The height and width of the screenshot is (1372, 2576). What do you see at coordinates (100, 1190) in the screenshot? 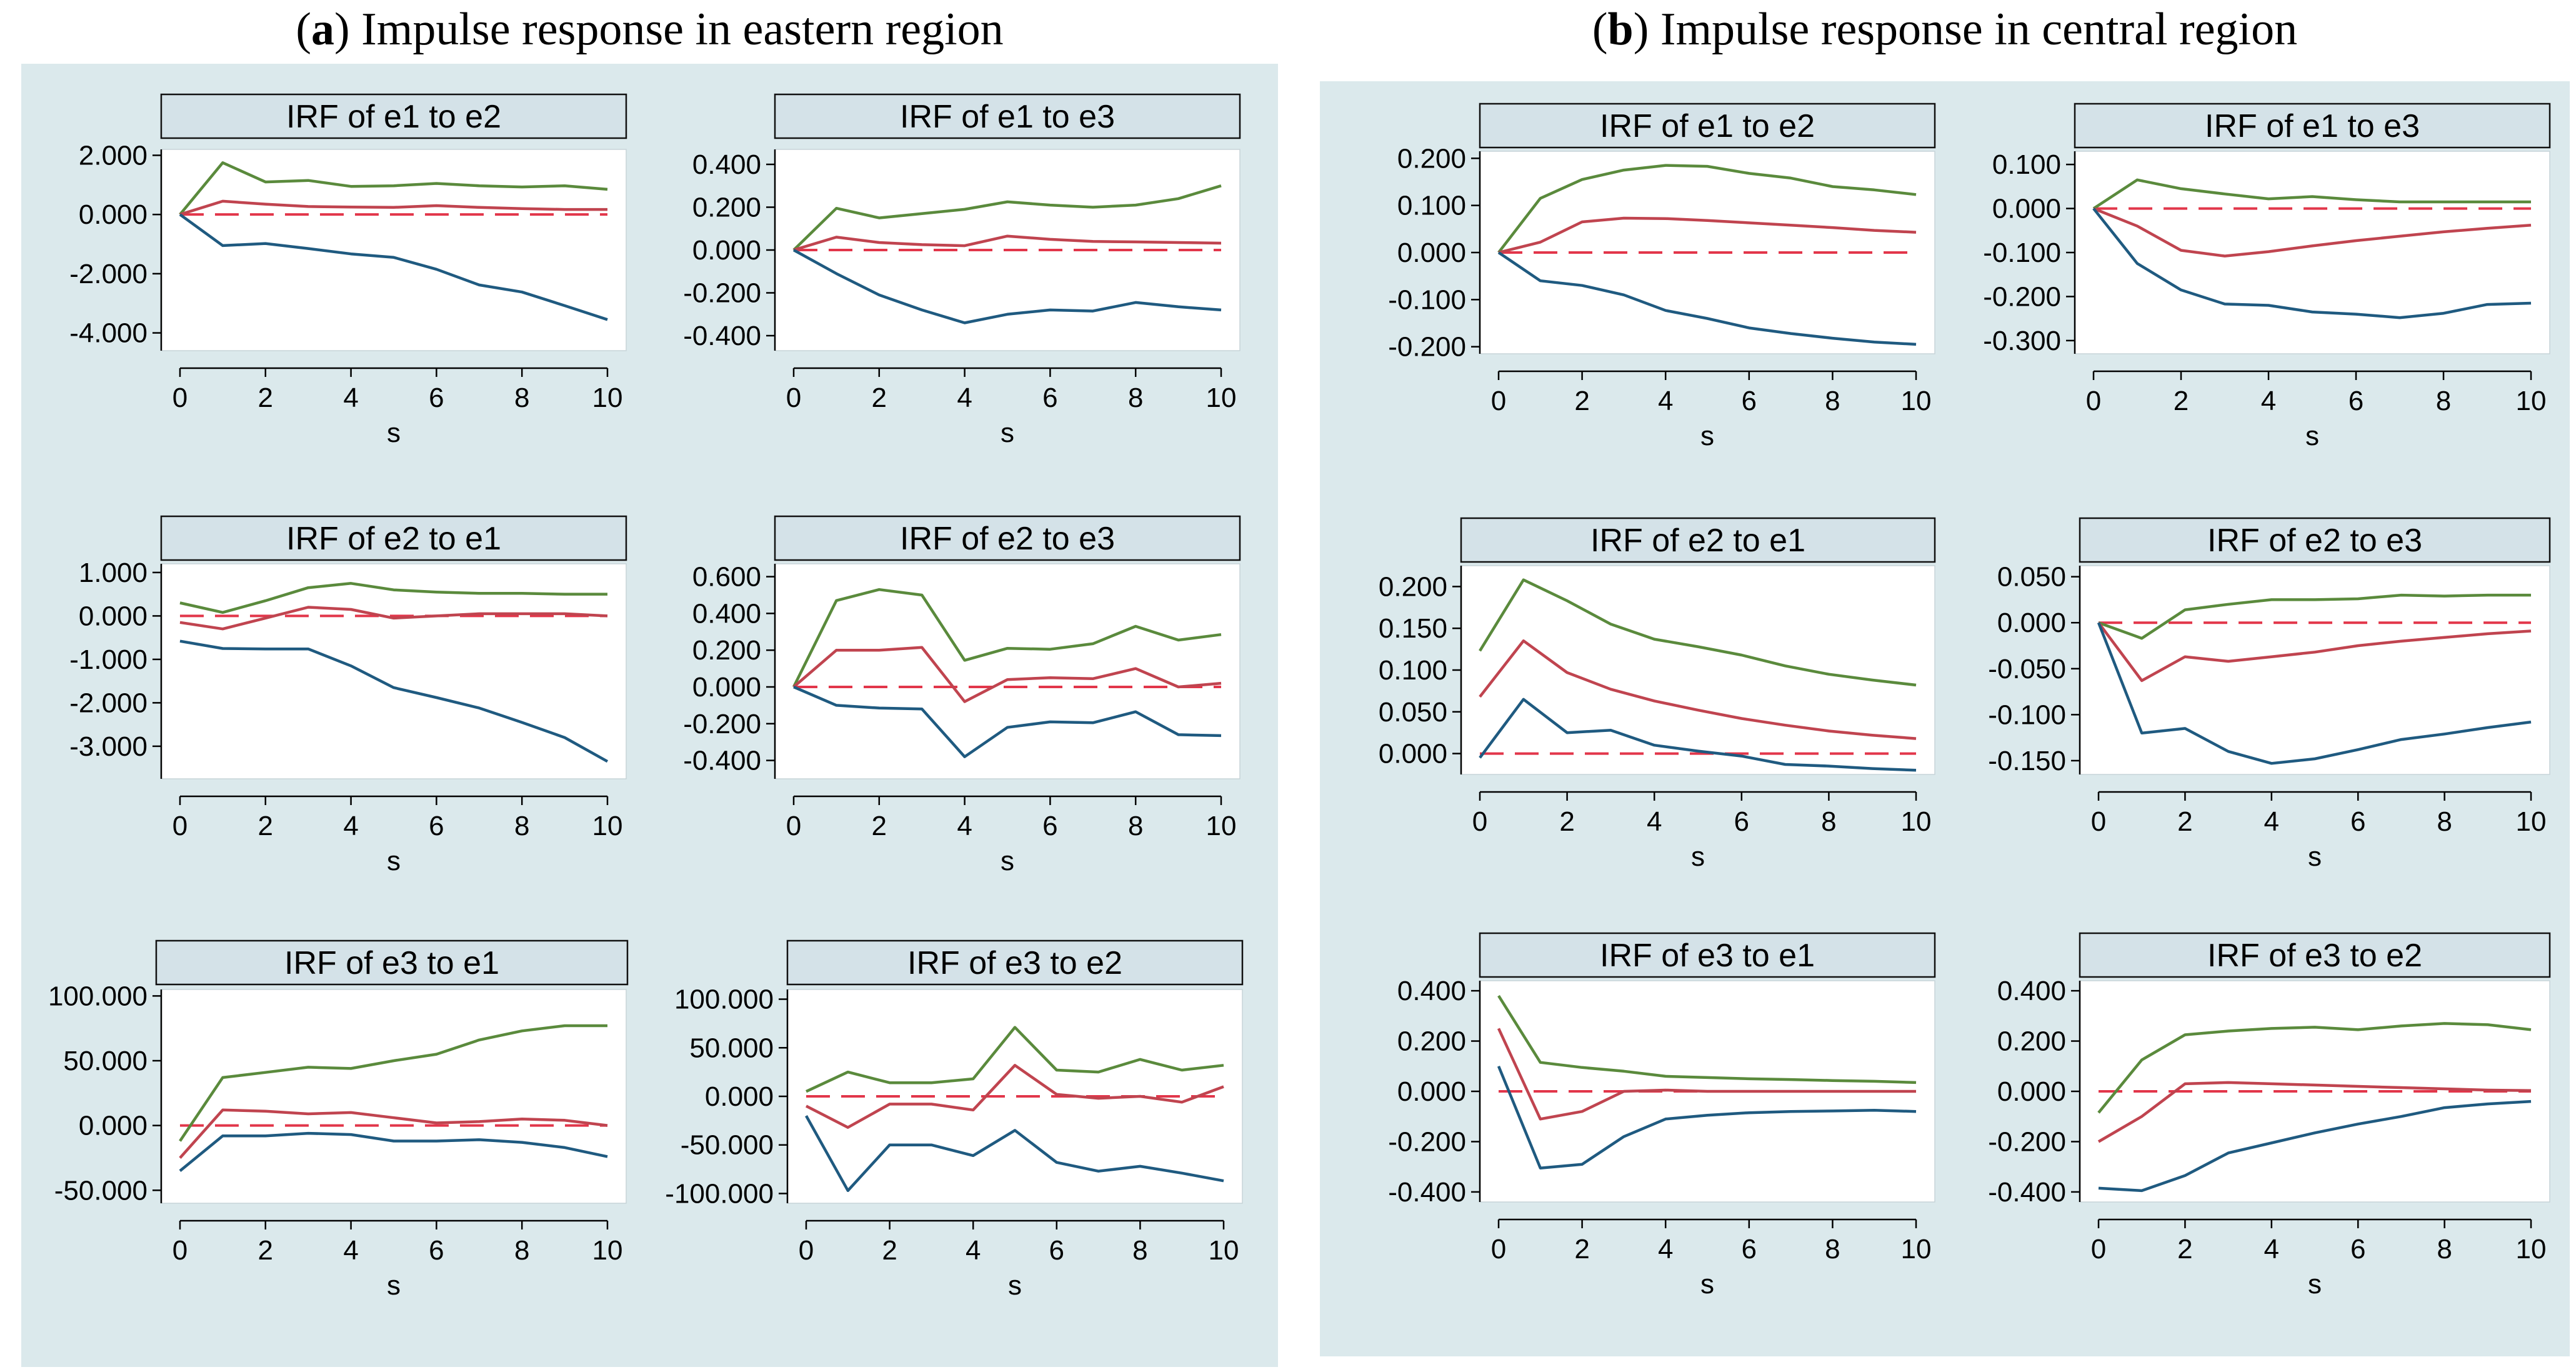
I see `y-tick-label: -50.000` at bounding box center [100, 1190].